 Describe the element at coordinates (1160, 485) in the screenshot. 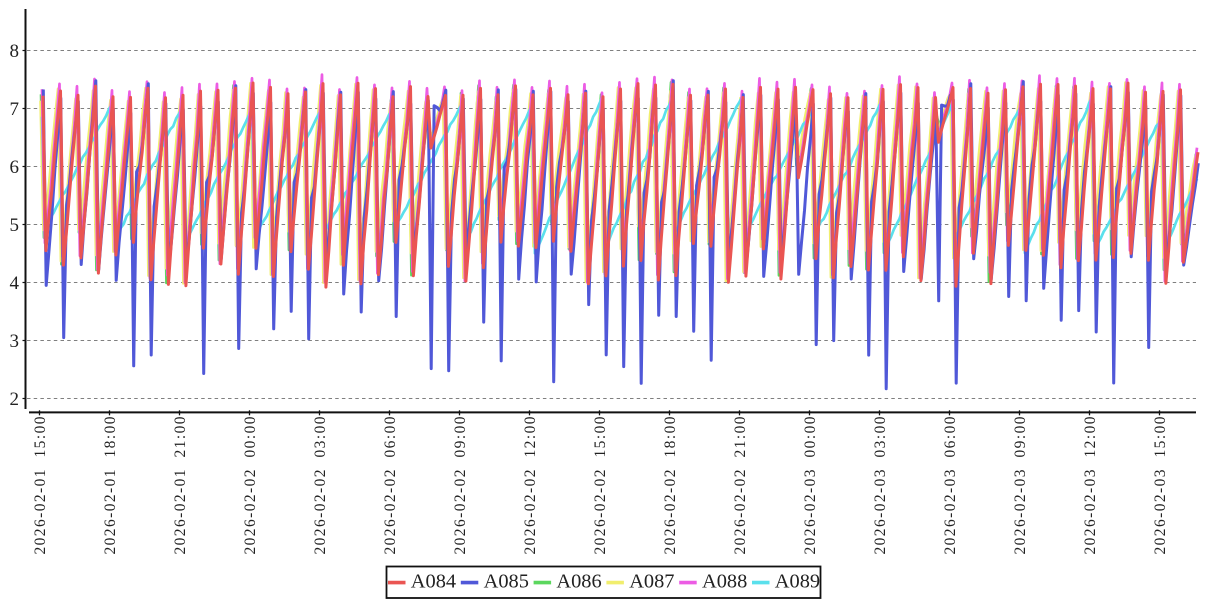

I see `svg-text: 2026-02-03 15:00` at that location.